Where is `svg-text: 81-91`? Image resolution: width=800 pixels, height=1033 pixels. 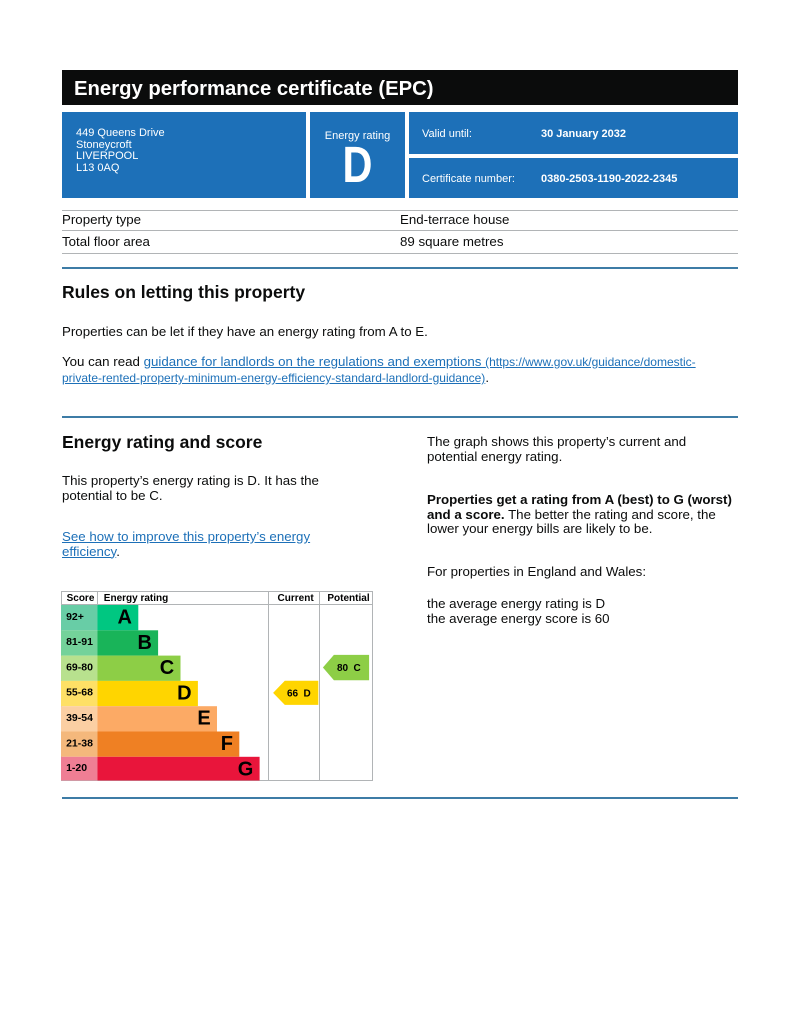 svg-text: 81-91 is located at coordinates (79, 642).